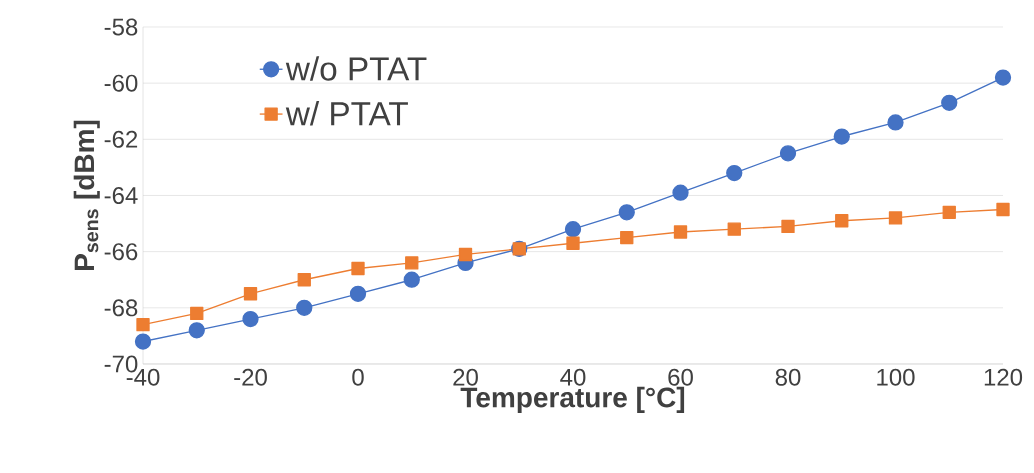 The image size is (1034, 473). What do you see at coordinates (250, 377) in the screenshot?
I see `x-tick-label: -20` at bounding box center [250, 377].